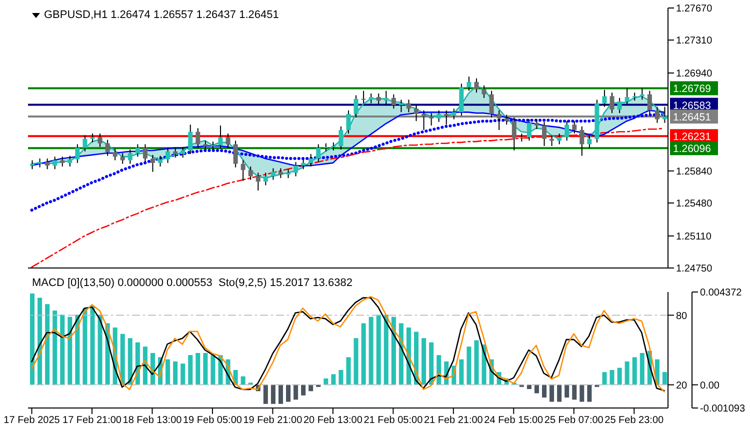 Image resolution: width=750 pixels, height=430 pixels. What do you see at coordinates (694, 236) in the screenshot?
I see `y-tick-label: 1.25110` at bounding box center [694, 236].